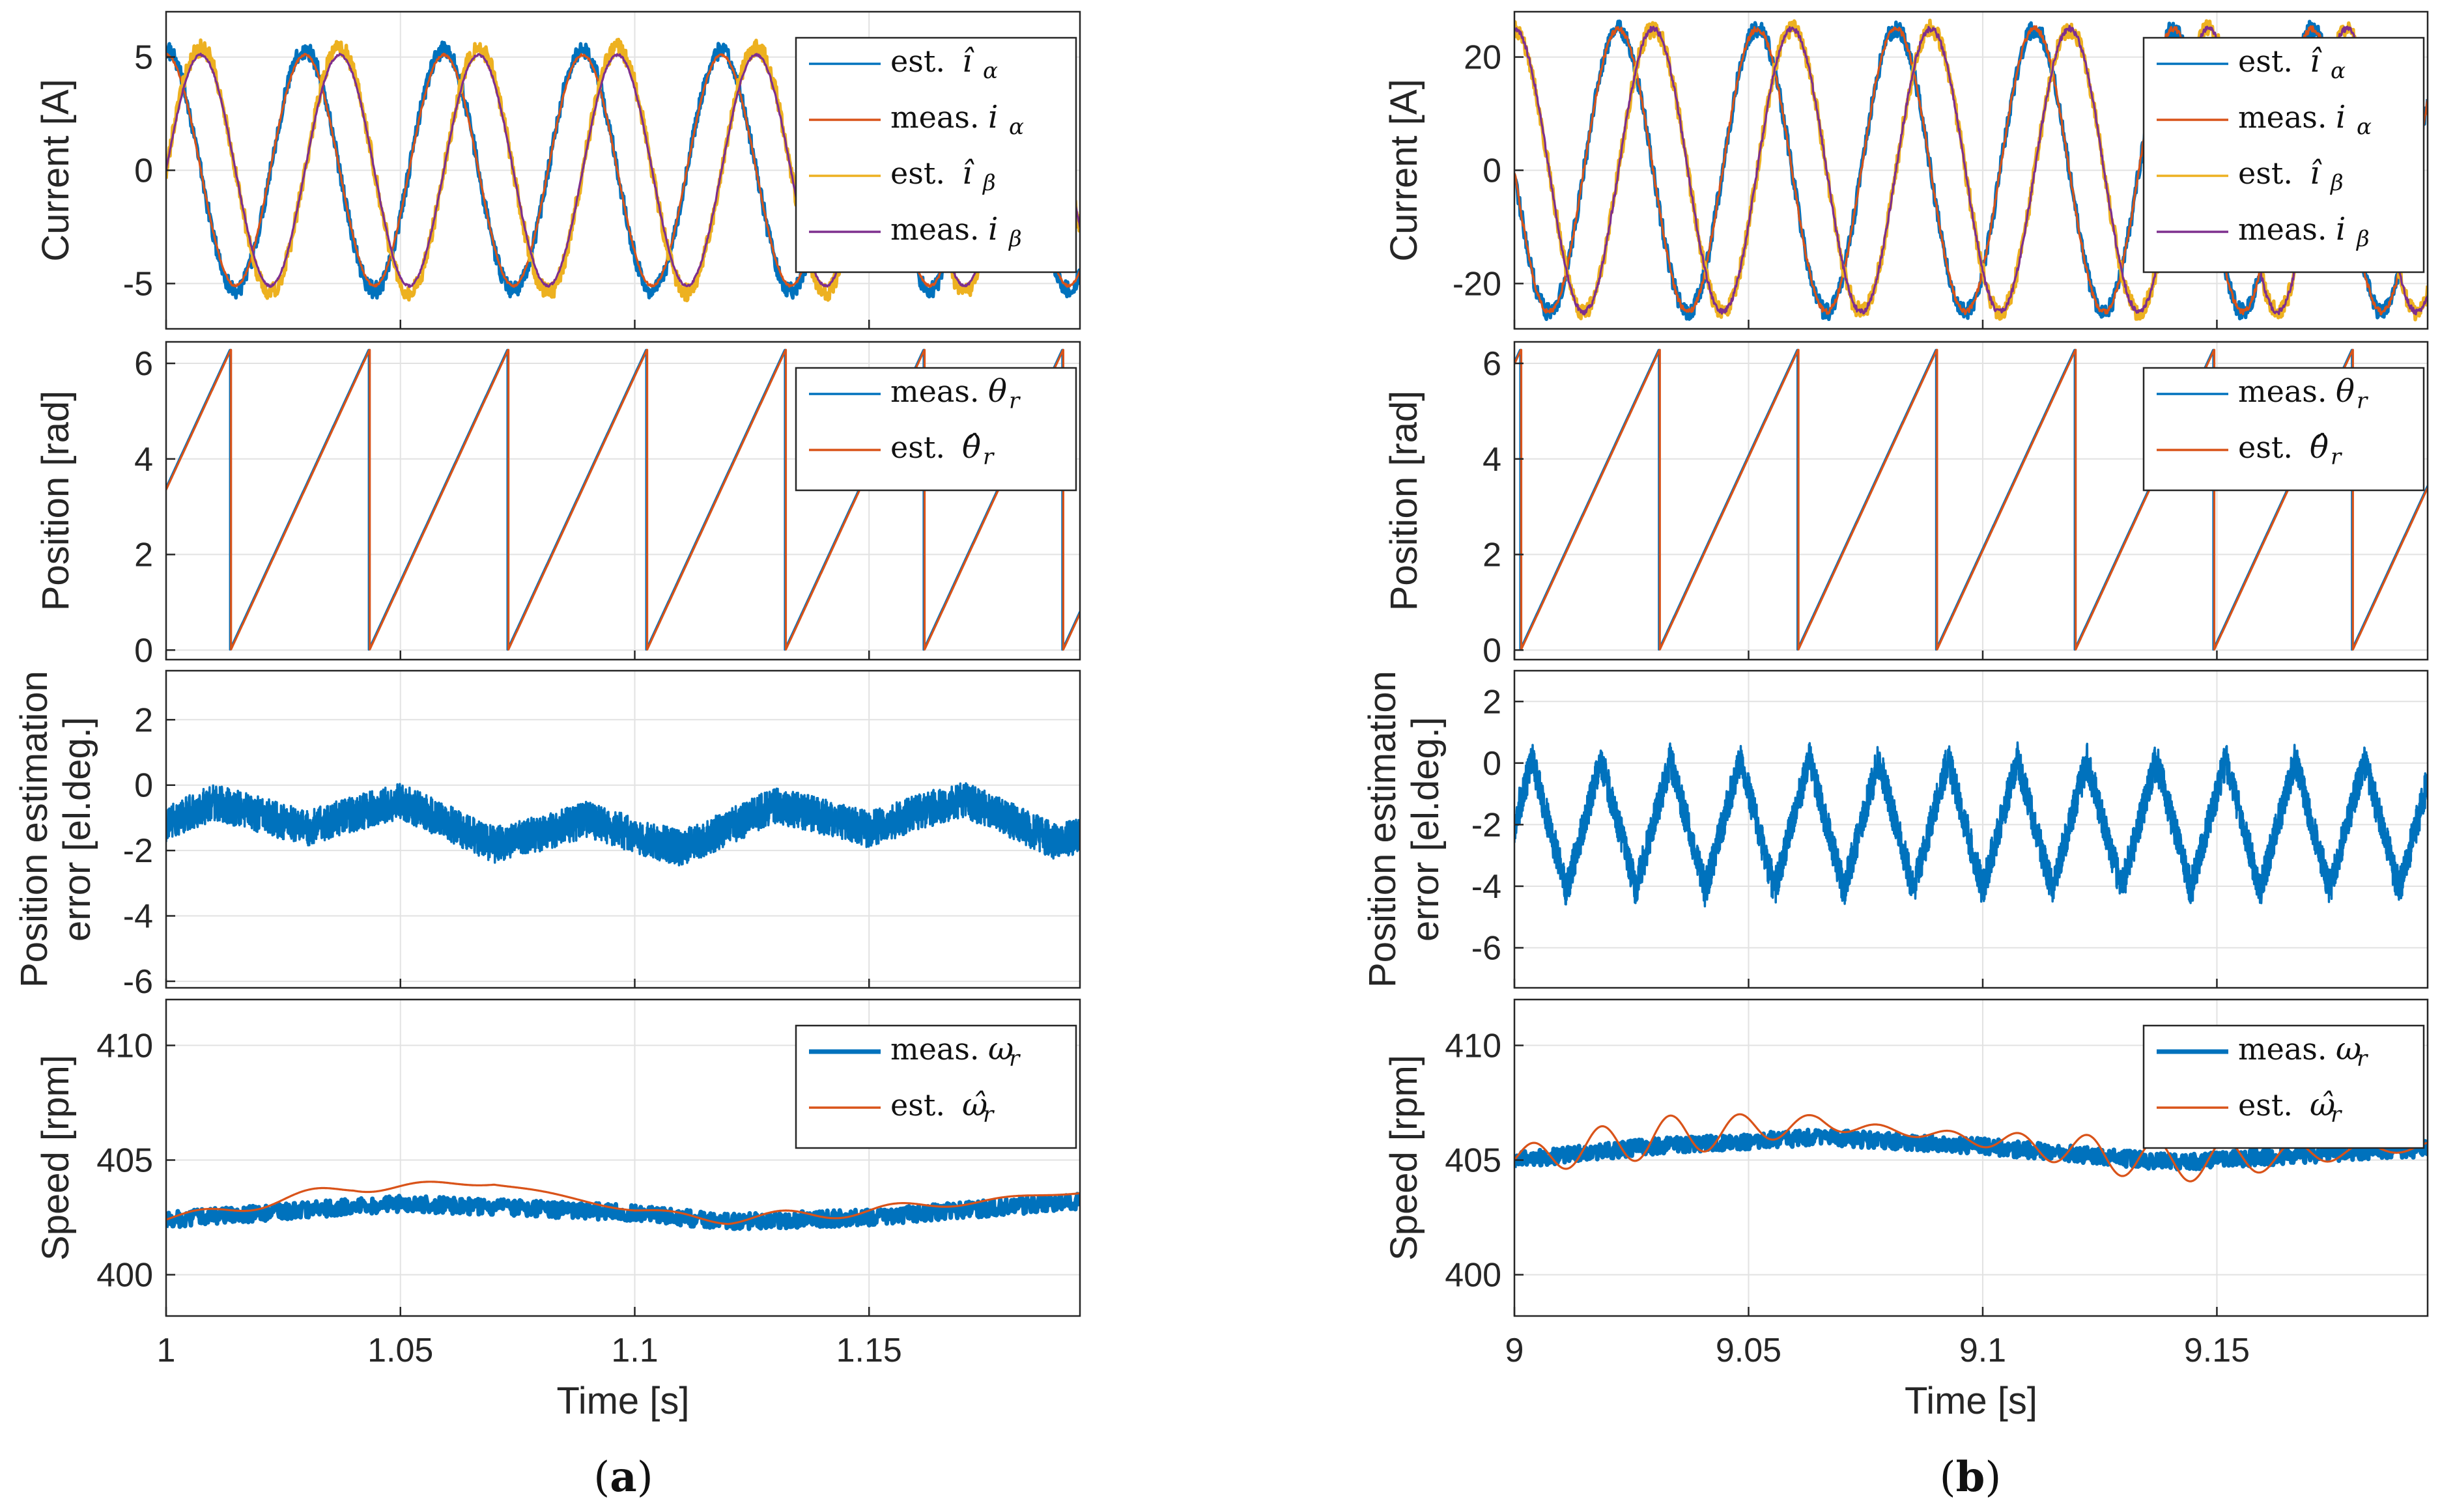 The height and width of the screenshot is (1512, 2440). I want to click on x-axis-label: Time [s], so click(1971, 1401).